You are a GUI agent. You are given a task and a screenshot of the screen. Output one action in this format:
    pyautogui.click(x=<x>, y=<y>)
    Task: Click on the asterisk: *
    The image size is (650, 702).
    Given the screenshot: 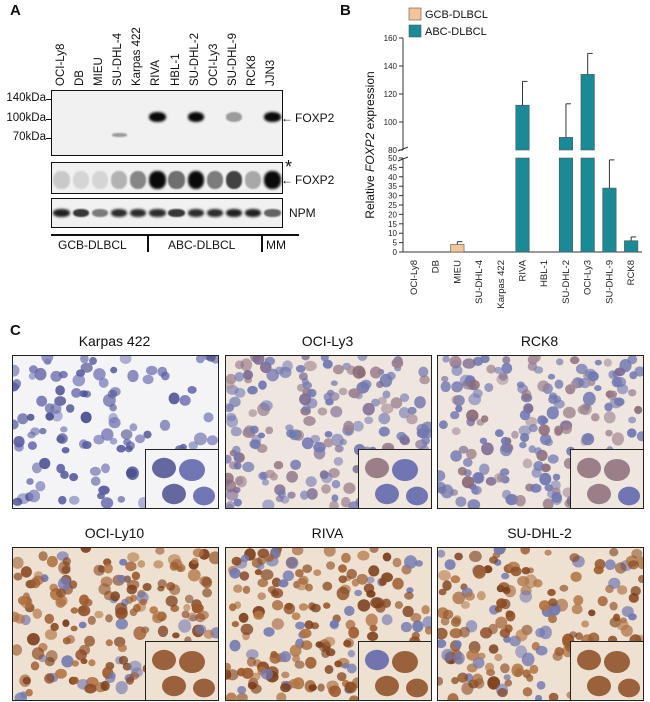 What is the action you would take?
    pyautogui.click(x=289, y=167)
    